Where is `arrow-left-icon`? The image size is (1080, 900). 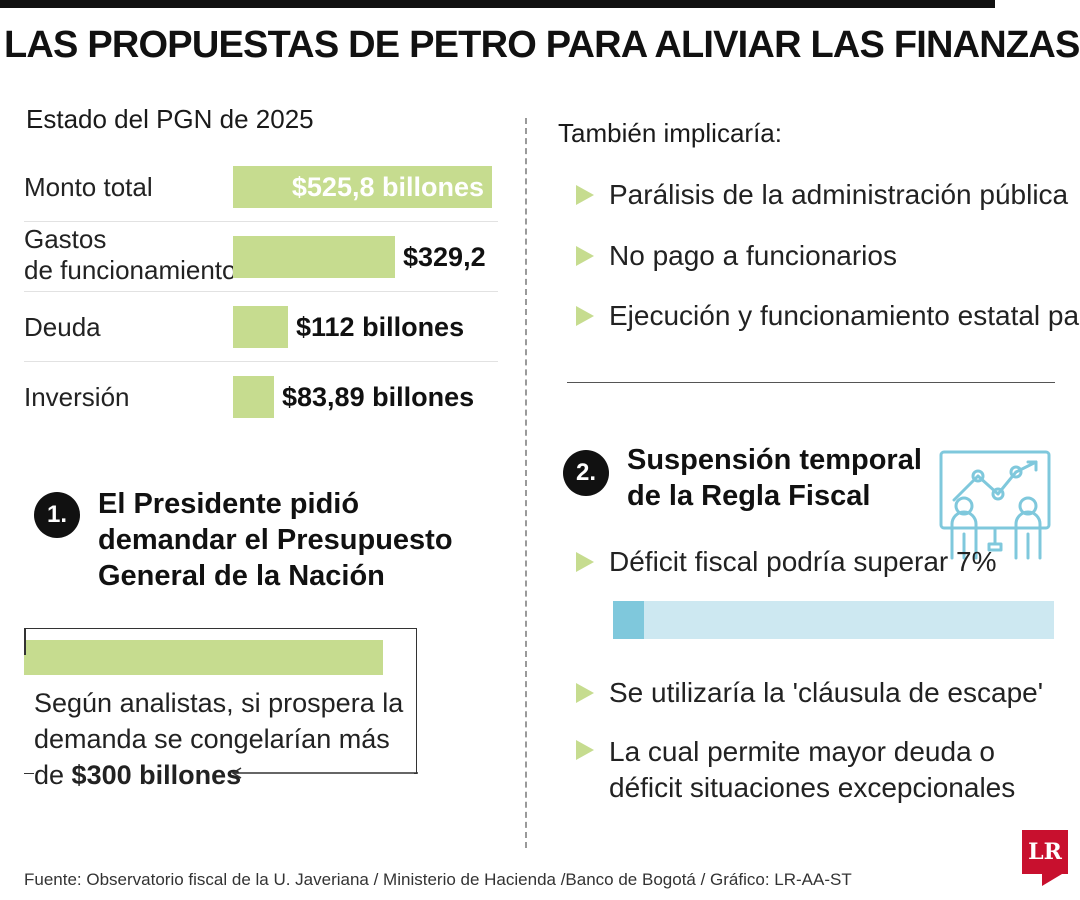
arrow-left-icon is located at coordinates (324, 773).